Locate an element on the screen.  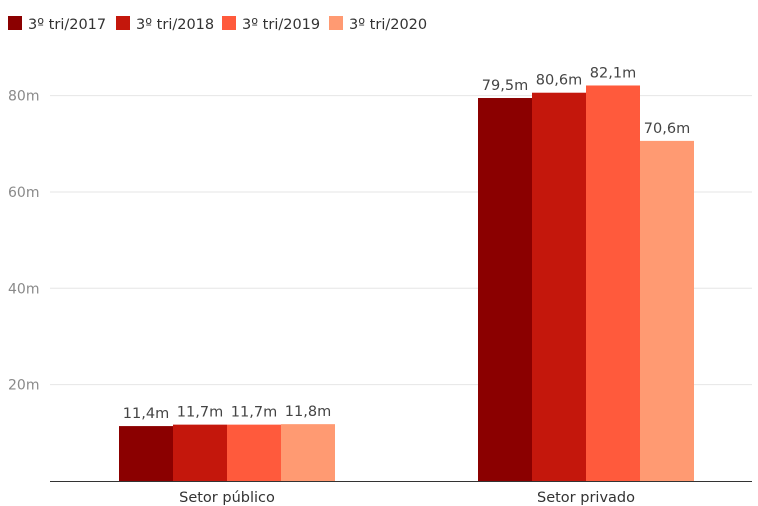
x-tick-label: Setor privado is located at coordinates (586, 498).